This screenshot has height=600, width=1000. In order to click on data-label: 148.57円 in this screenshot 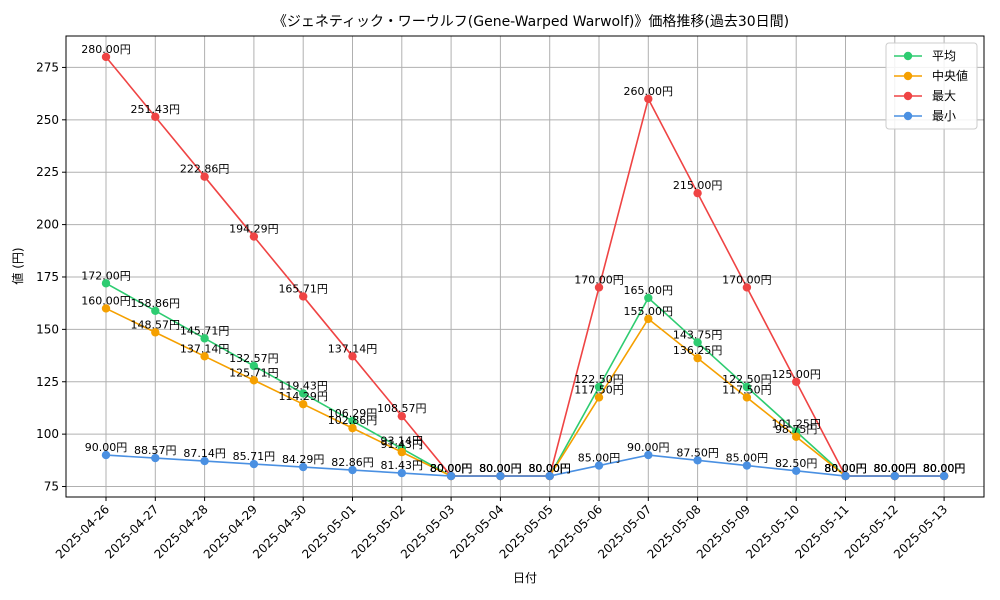, I will do `click(156, 324)`.